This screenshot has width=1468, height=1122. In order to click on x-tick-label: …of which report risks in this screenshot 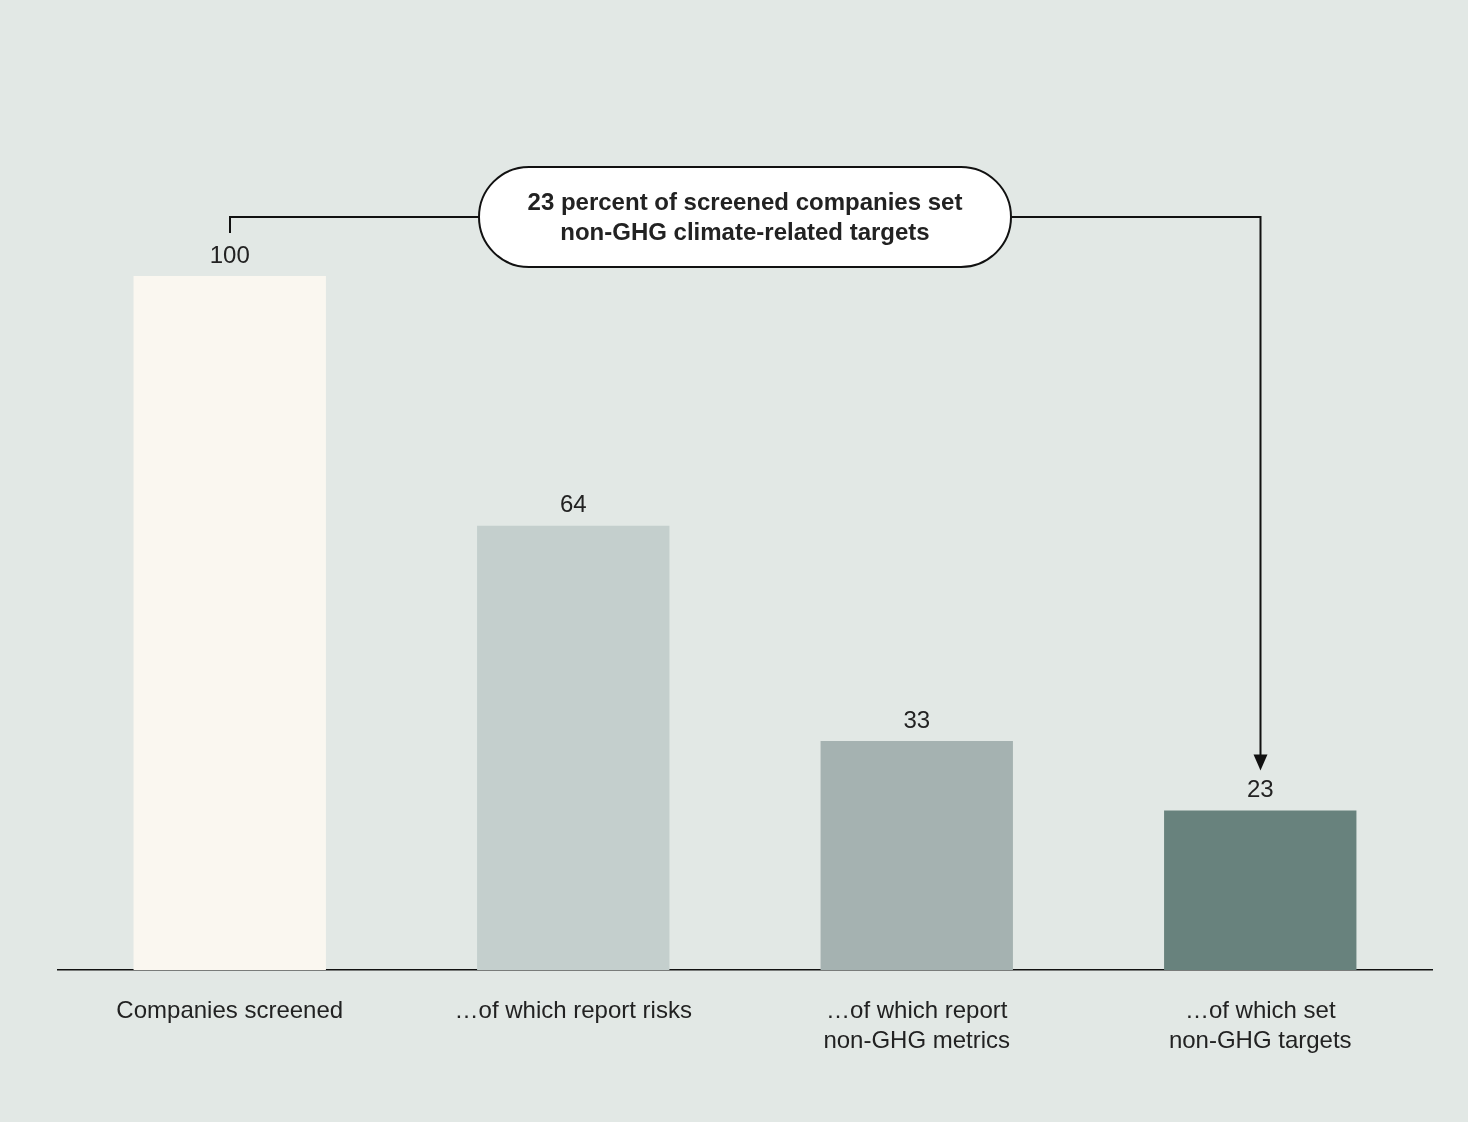, I will do `click(573, 1009)`.